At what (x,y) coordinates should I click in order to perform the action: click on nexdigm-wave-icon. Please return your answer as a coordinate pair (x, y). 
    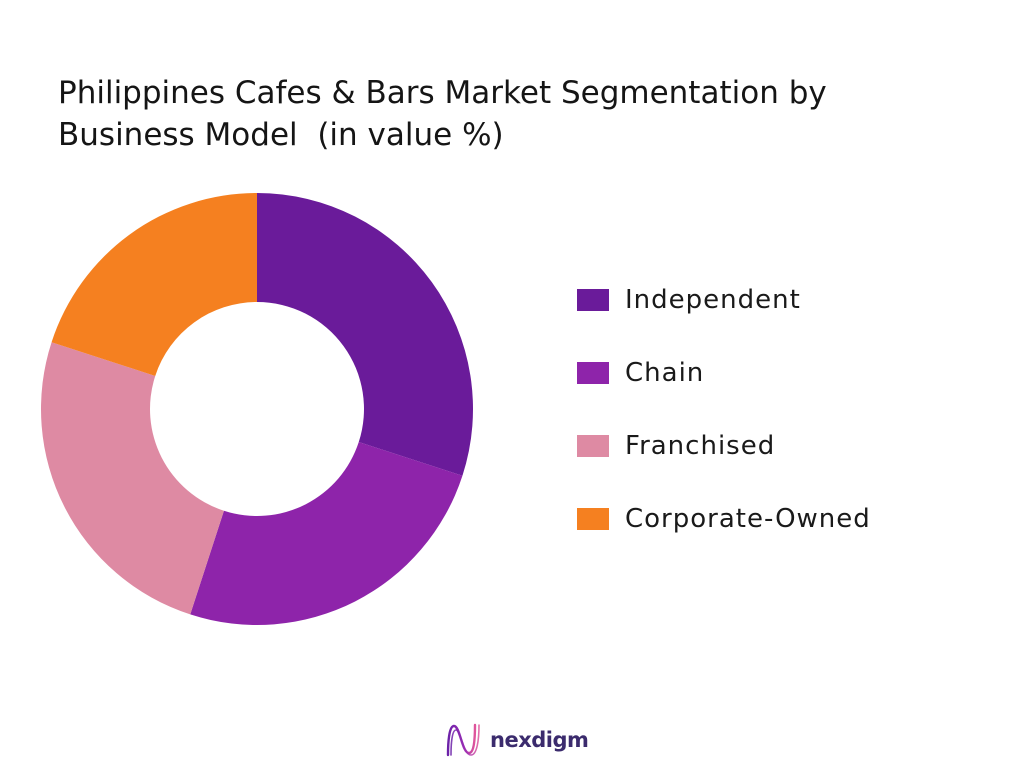
    Looking at the image, I should click on (463, 740).